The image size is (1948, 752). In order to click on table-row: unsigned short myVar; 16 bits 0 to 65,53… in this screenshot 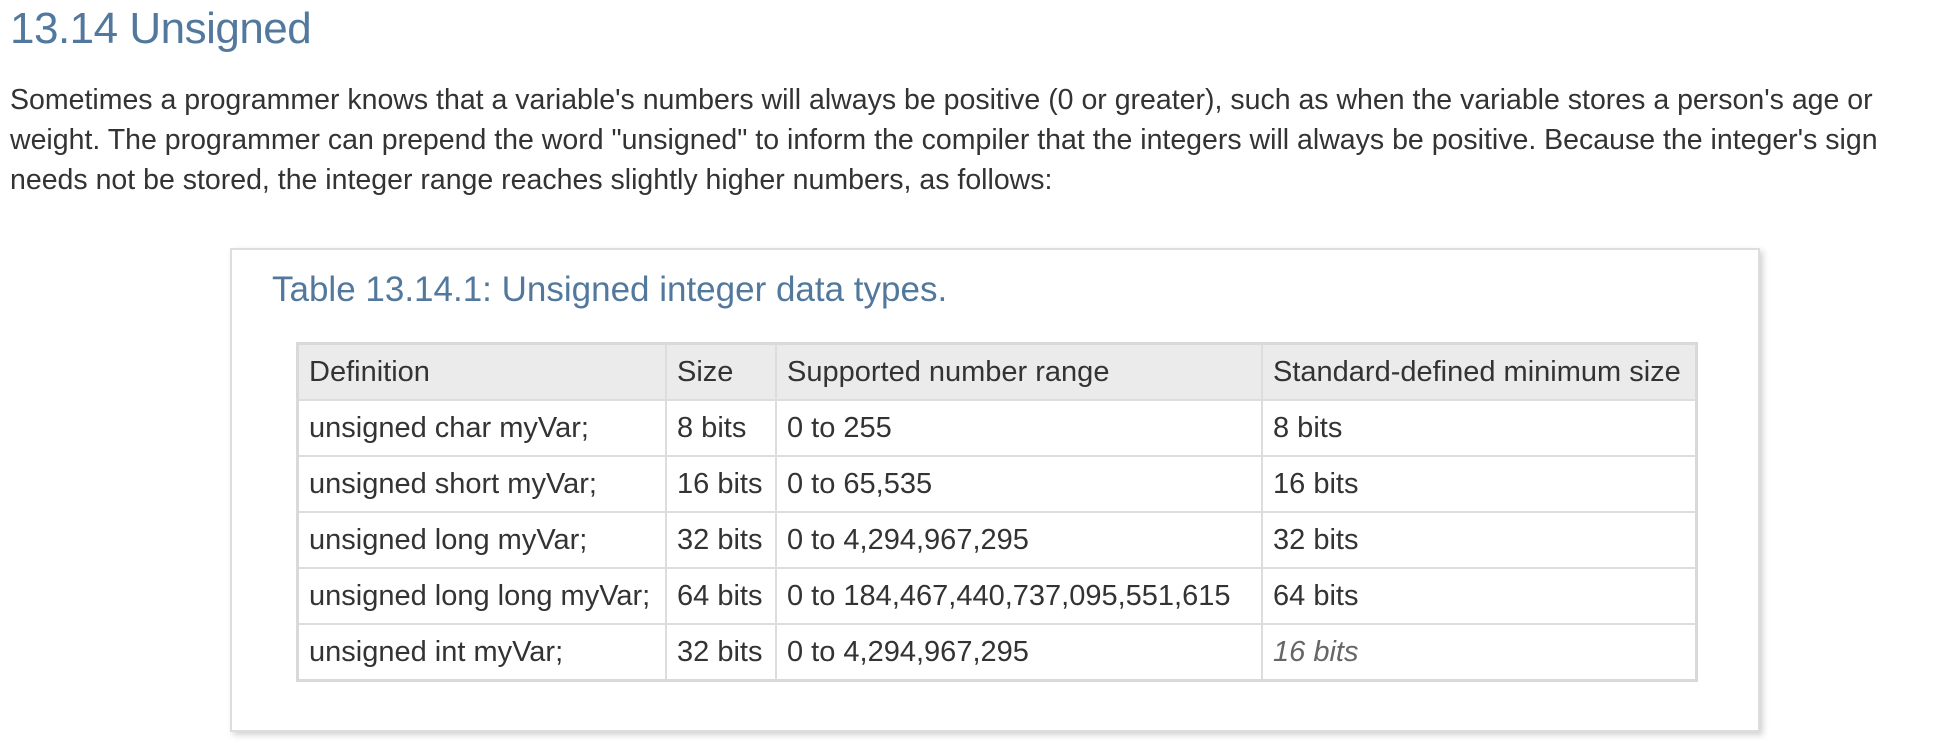, I will do `click(997, 484)`.